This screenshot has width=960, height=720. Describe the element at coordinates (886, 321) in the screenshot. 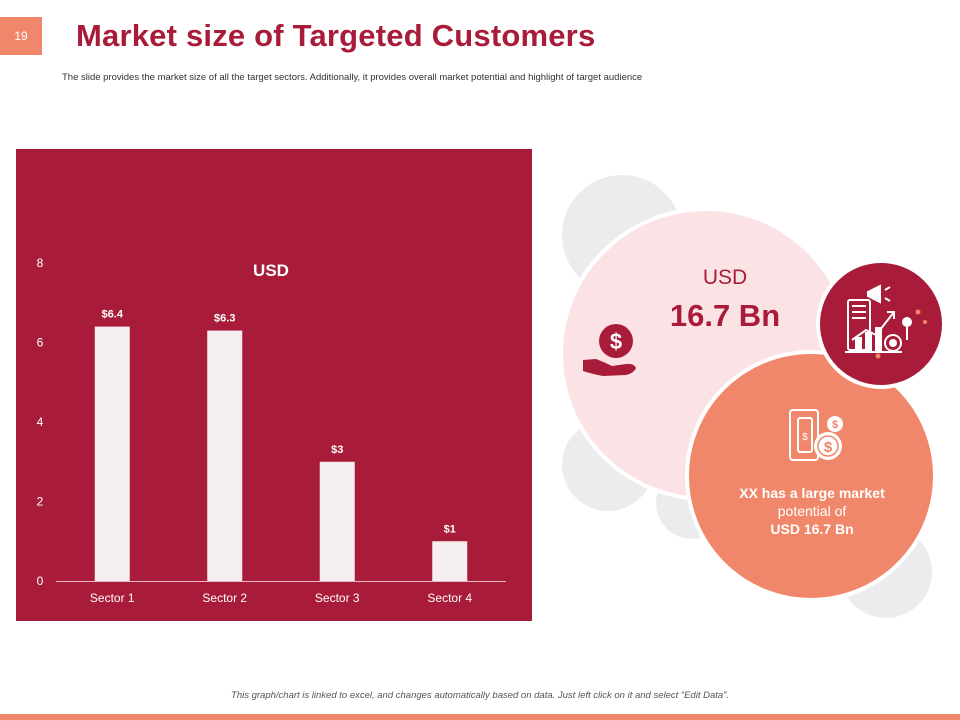

I see `growth-chart-icon` at that location.